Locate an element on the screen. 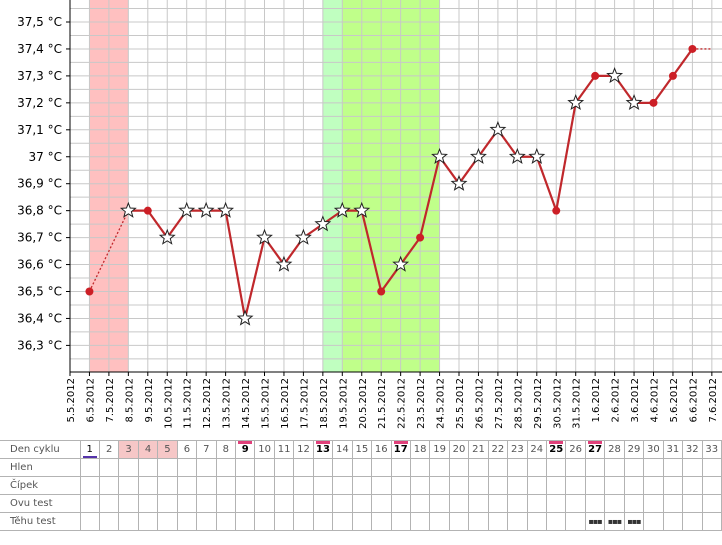 The image size is (722, 545). fertile-band is located at coordinates (391, 186).